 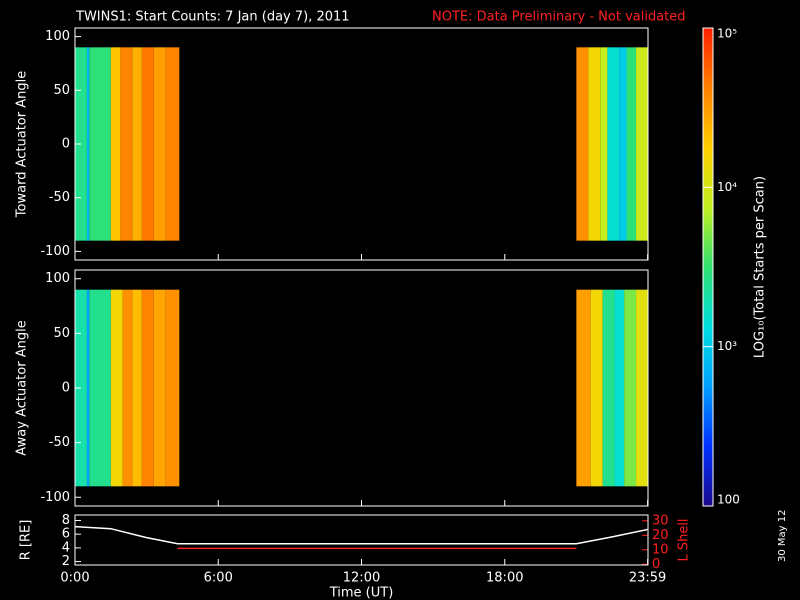 What do you see at coordinates (74, 578) in the screenshot?
I see `x-tick-label: 0:00` at bounding box center [74, 578].